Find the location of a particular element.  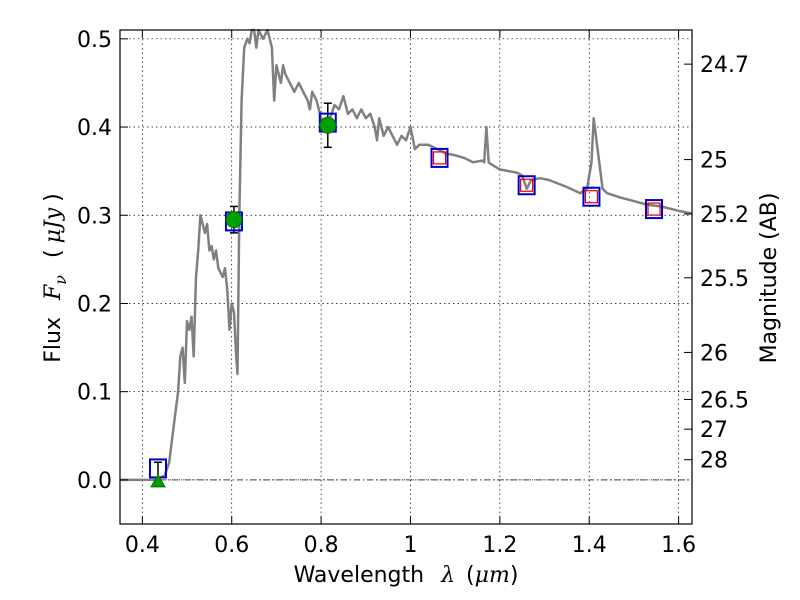

y2-tick-label: 27 is located at coordinates (714, 430).